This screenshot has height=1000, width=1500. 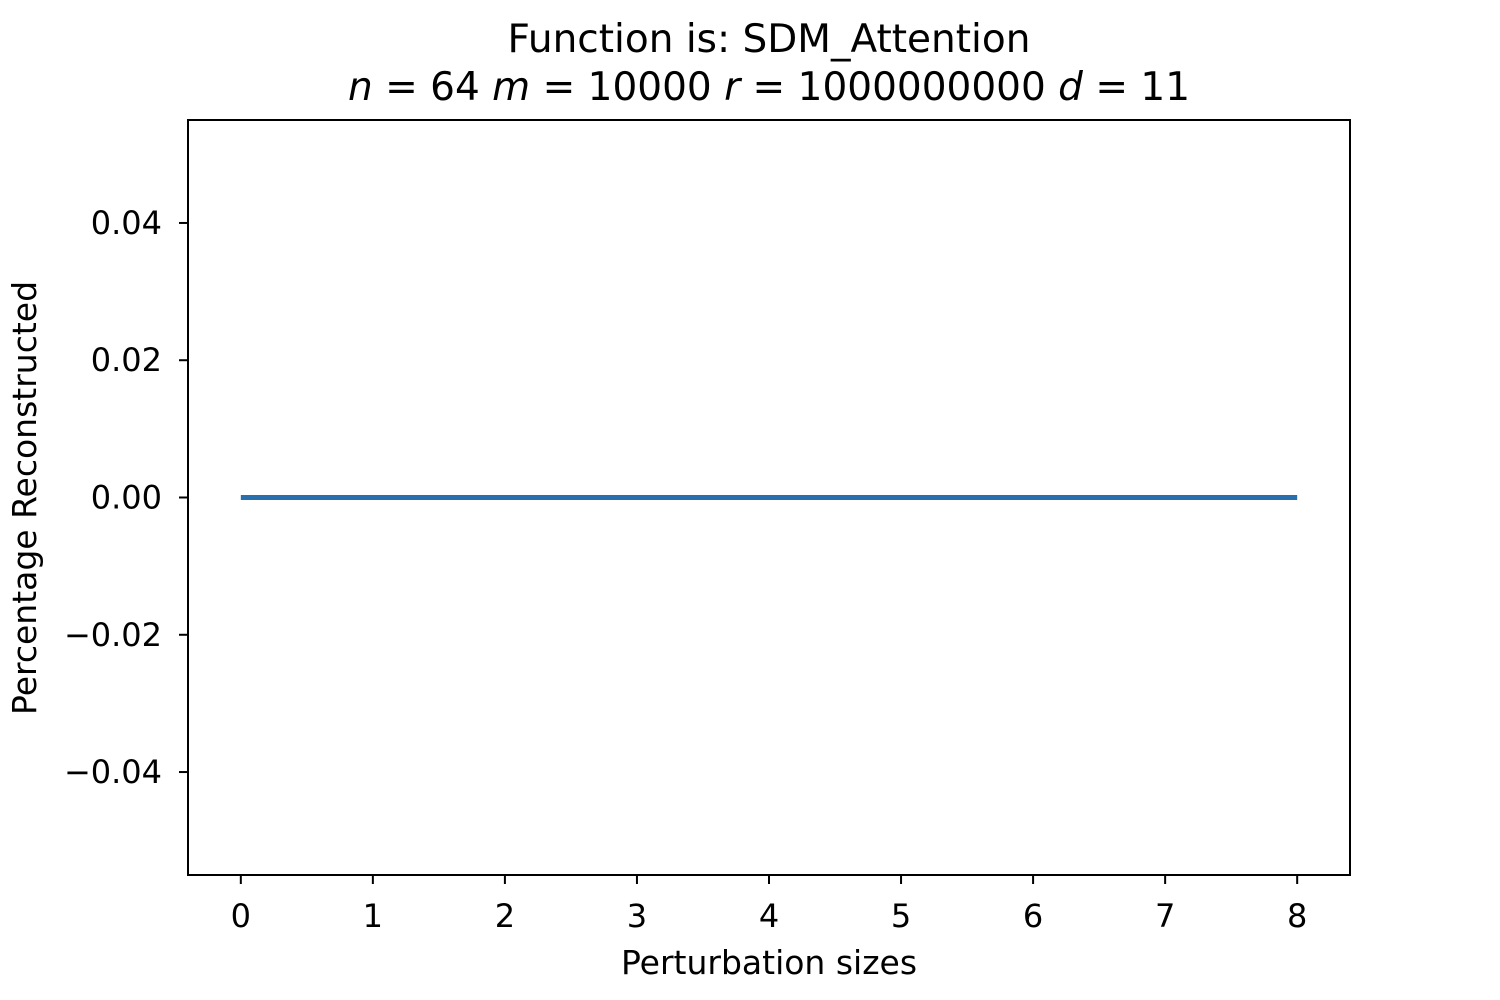 What do you see at coordinates (511, 87) in the screenshot?
I see `subtitle-part: m` at bounding box center [511, 87].